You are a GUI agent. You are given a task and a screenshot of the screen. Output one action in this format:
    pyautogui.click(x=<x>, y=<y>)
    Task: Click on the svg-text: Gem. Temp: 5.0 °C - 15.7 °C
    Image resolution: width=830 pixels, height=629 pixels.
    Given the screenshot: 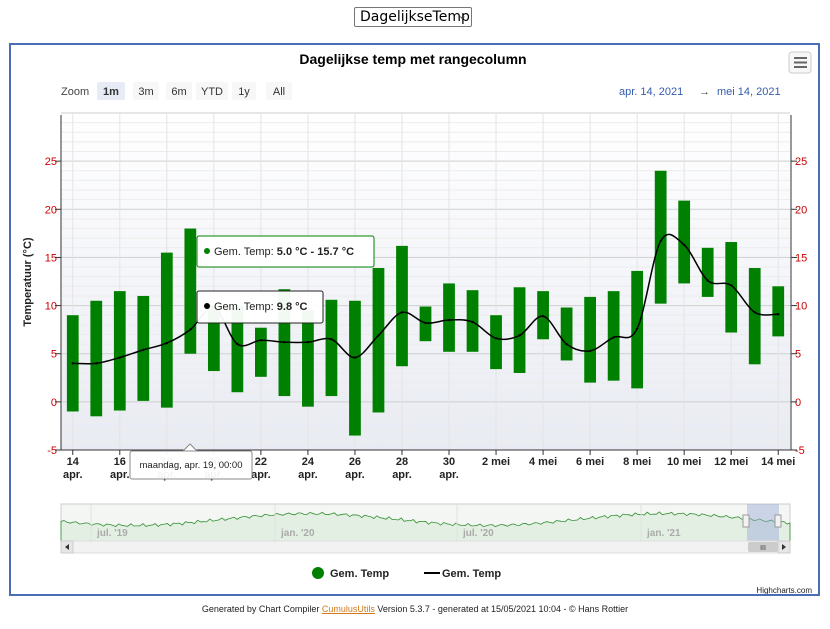 What is the action you would take?
    pyautogui.click(x=284, y=252)
    